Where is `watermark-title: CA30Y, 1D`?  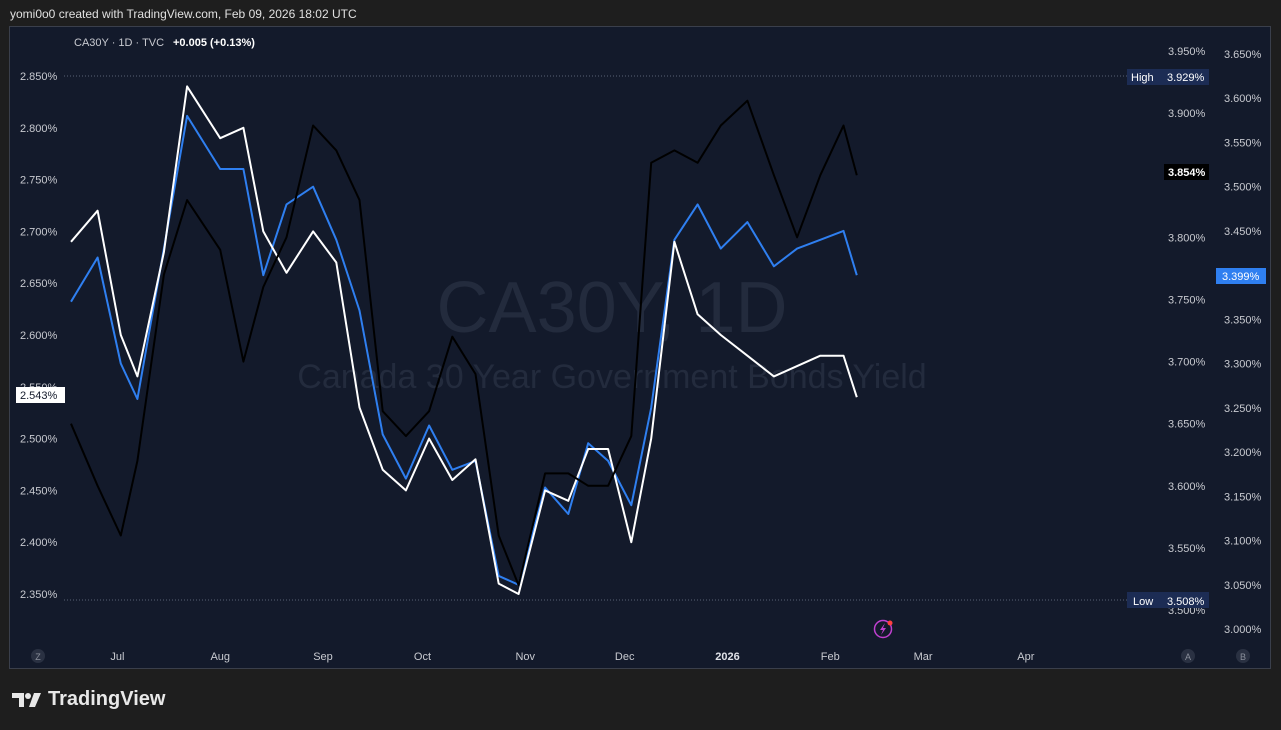 watermark-title: CA30Y, 1D is located at coordinates (612, 308).